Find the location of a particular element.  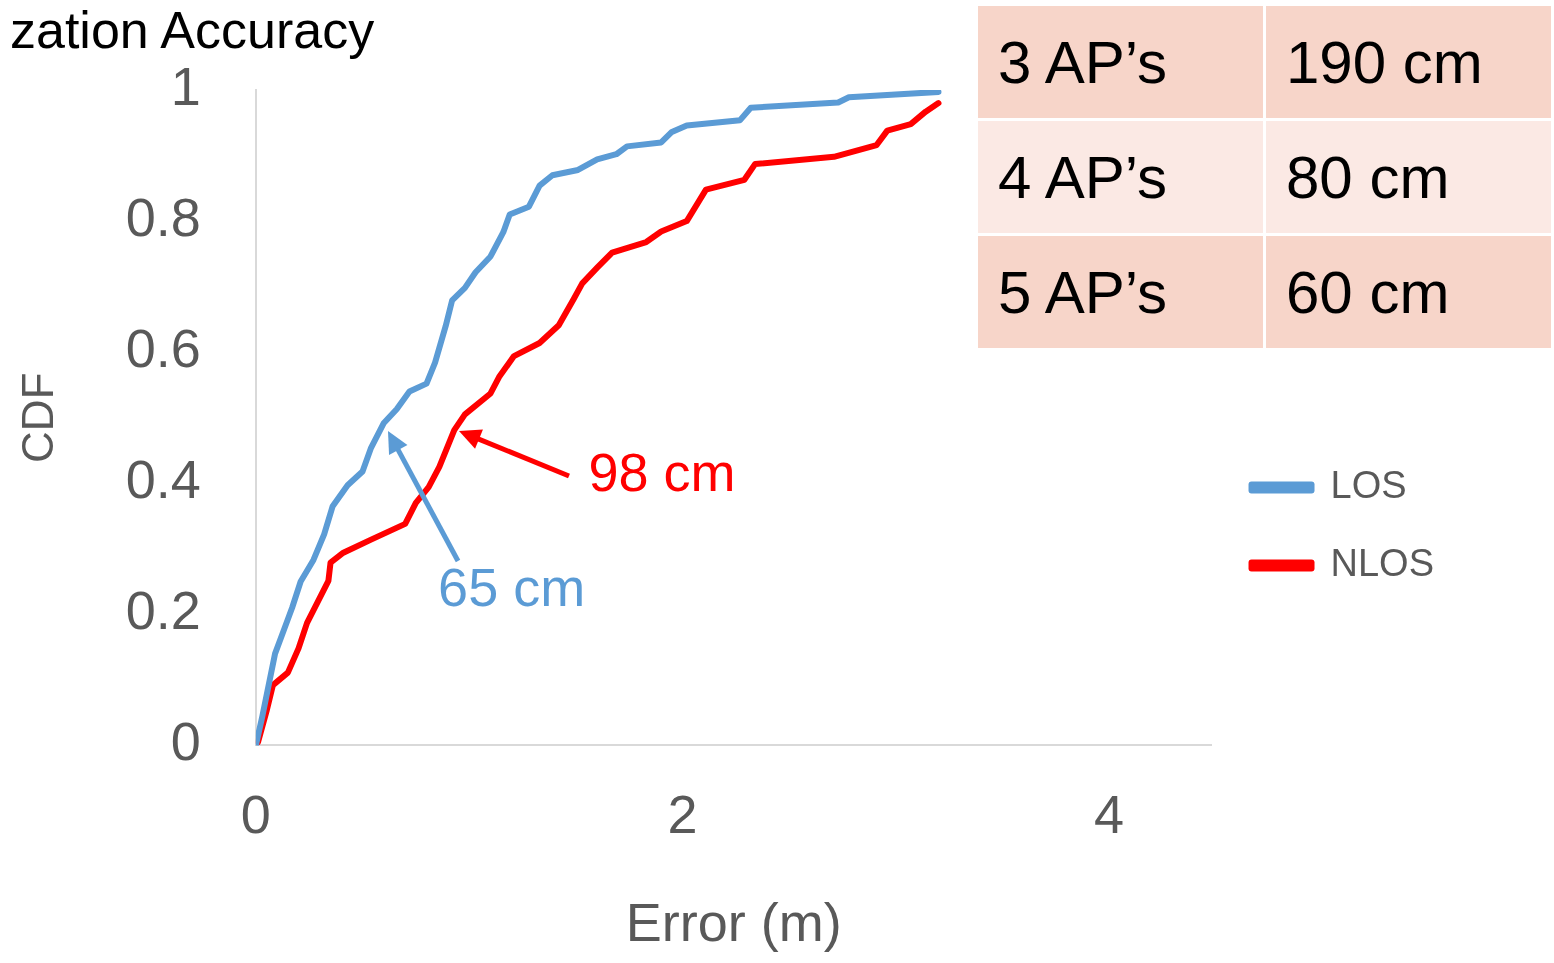

y-tick-label: 0 is located at coordinates (185, 741).